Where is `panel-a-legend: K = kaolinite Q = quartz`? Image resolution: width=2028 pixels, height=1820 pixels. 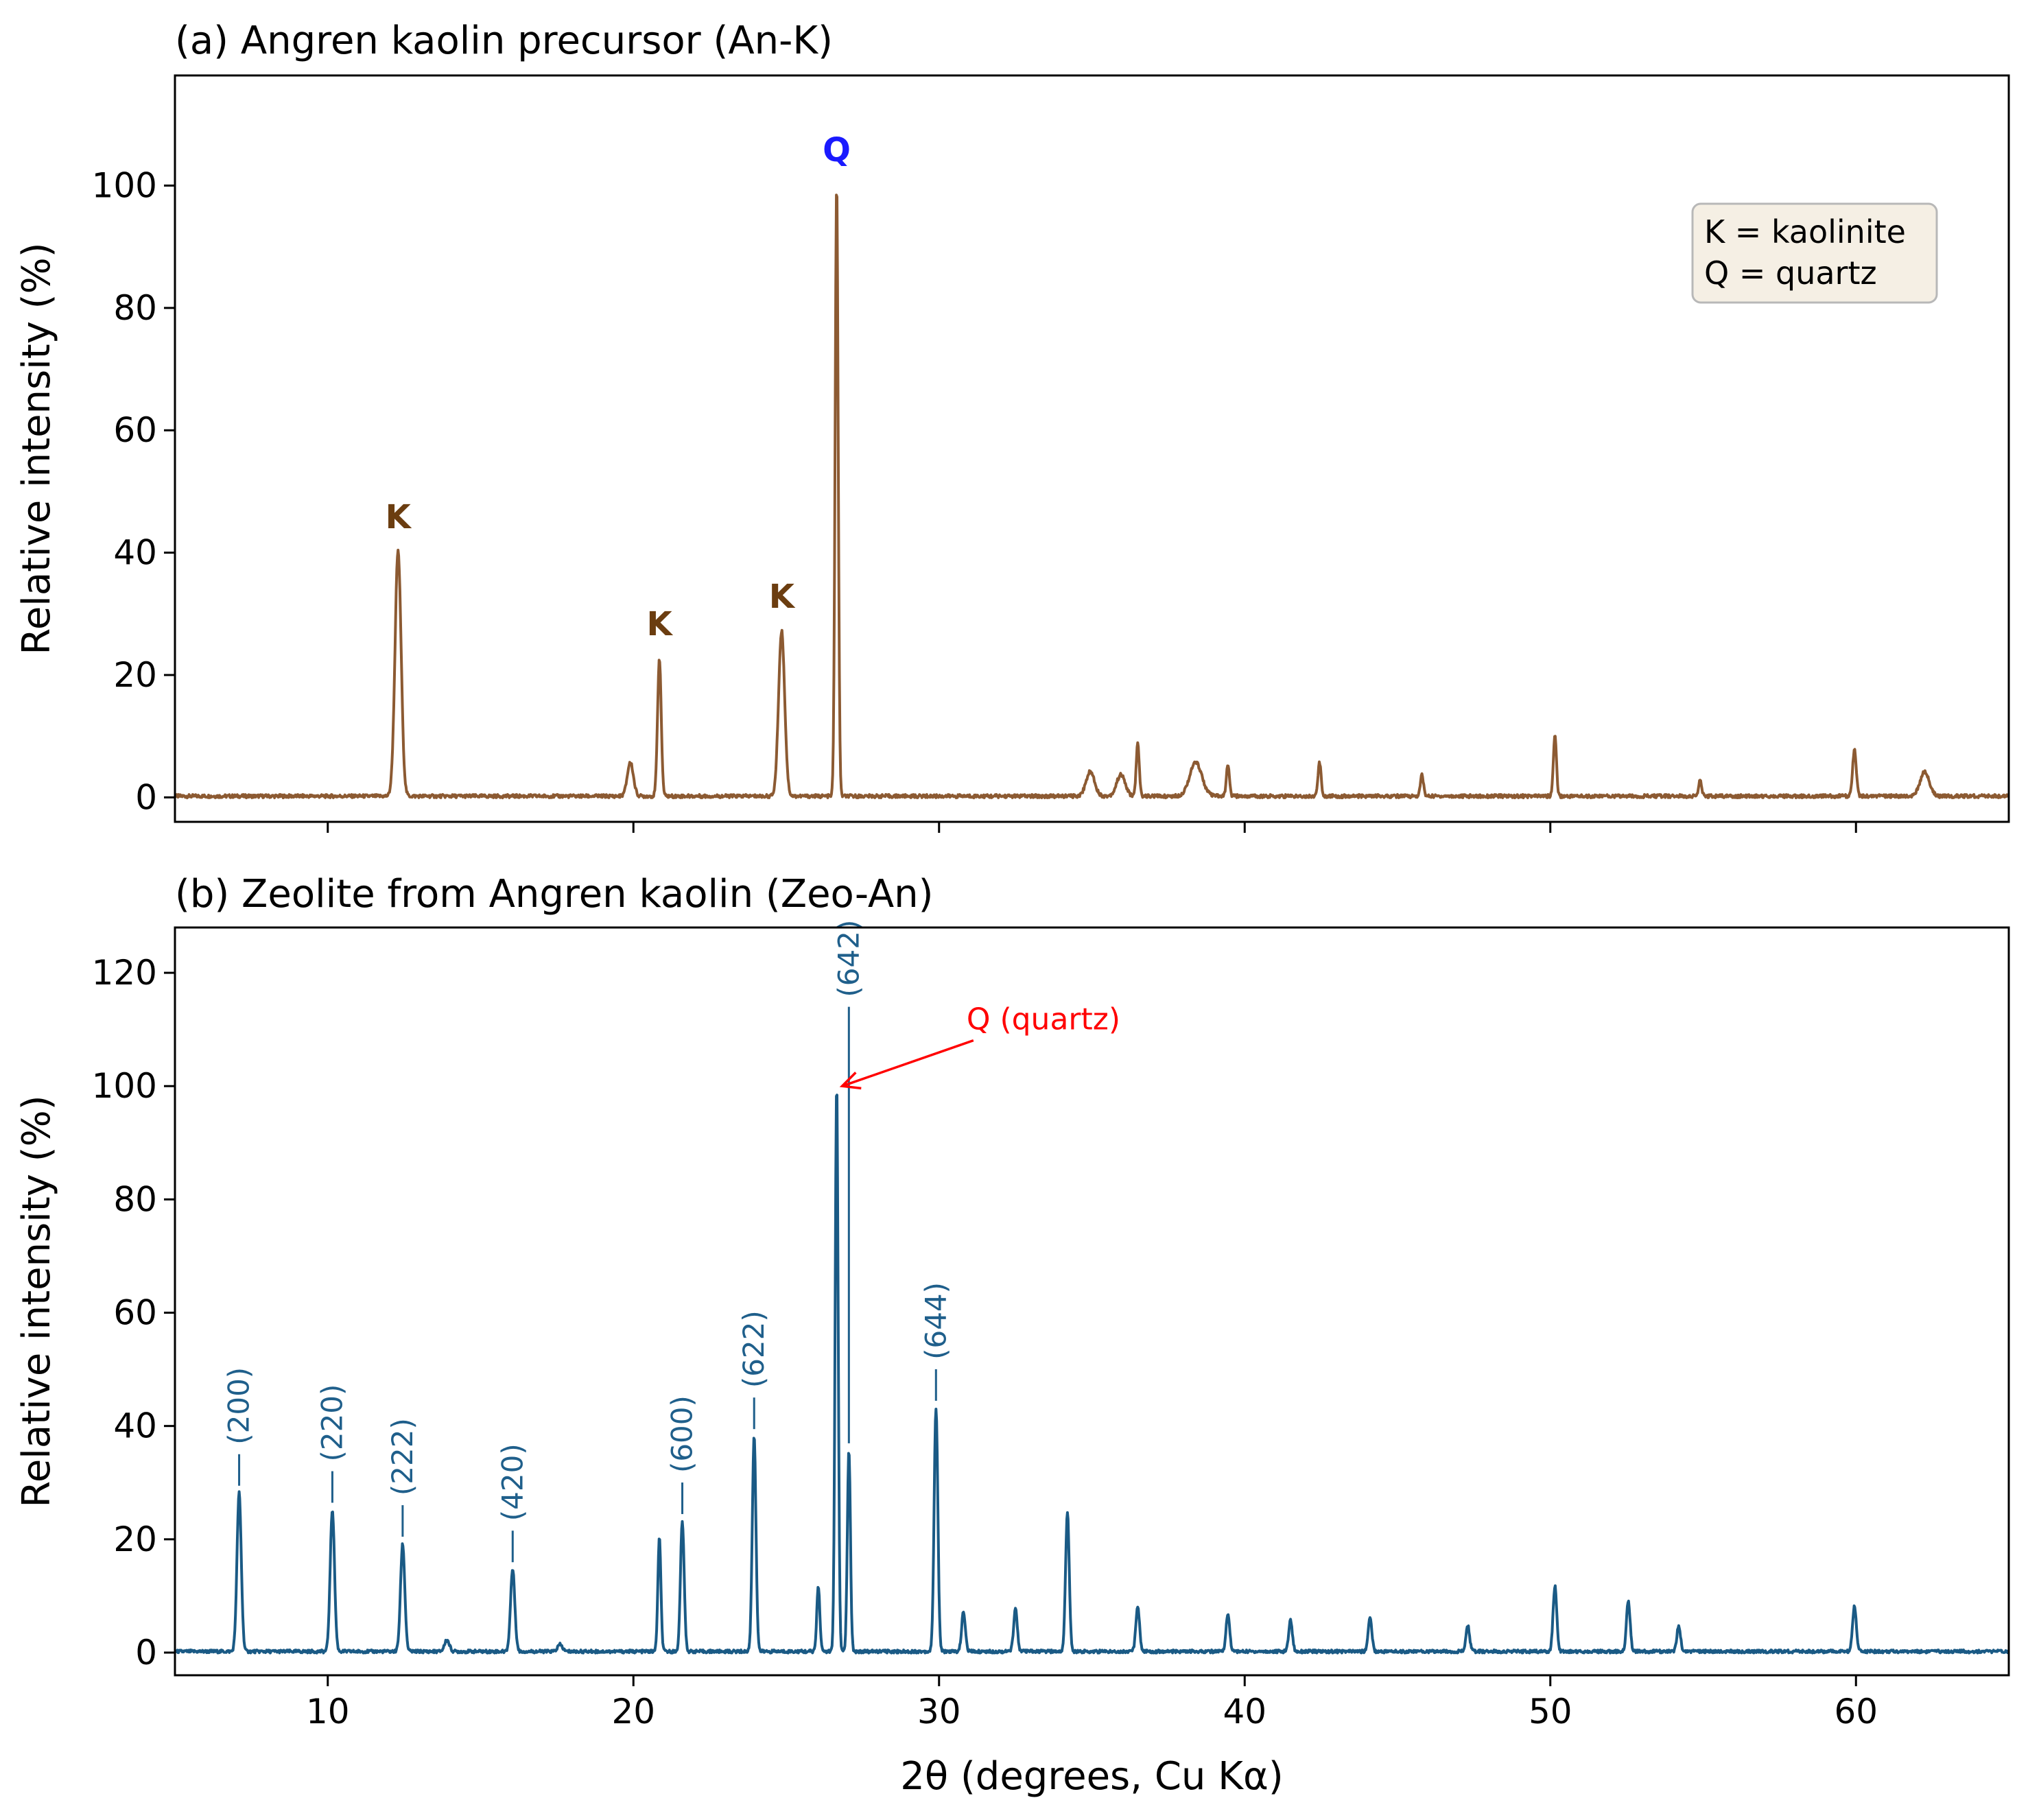
panel-a-legend: K = kaolinite Q = quartz is located at coordinates (1815, 253).